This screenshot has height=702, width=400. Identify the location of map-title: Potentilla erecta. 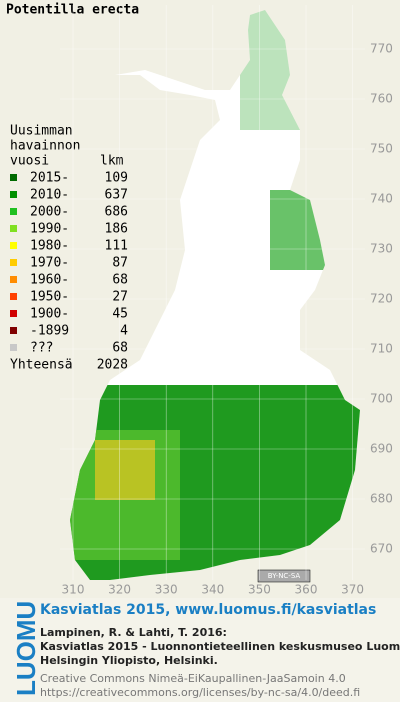
(72, 10).